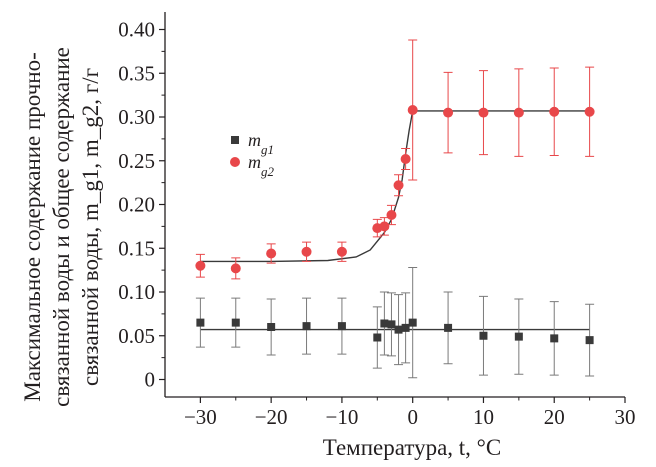  I want to click on y-axis-title-line-3: связанной воды, m_g1, m_g2, г/г, so click(90, 227).